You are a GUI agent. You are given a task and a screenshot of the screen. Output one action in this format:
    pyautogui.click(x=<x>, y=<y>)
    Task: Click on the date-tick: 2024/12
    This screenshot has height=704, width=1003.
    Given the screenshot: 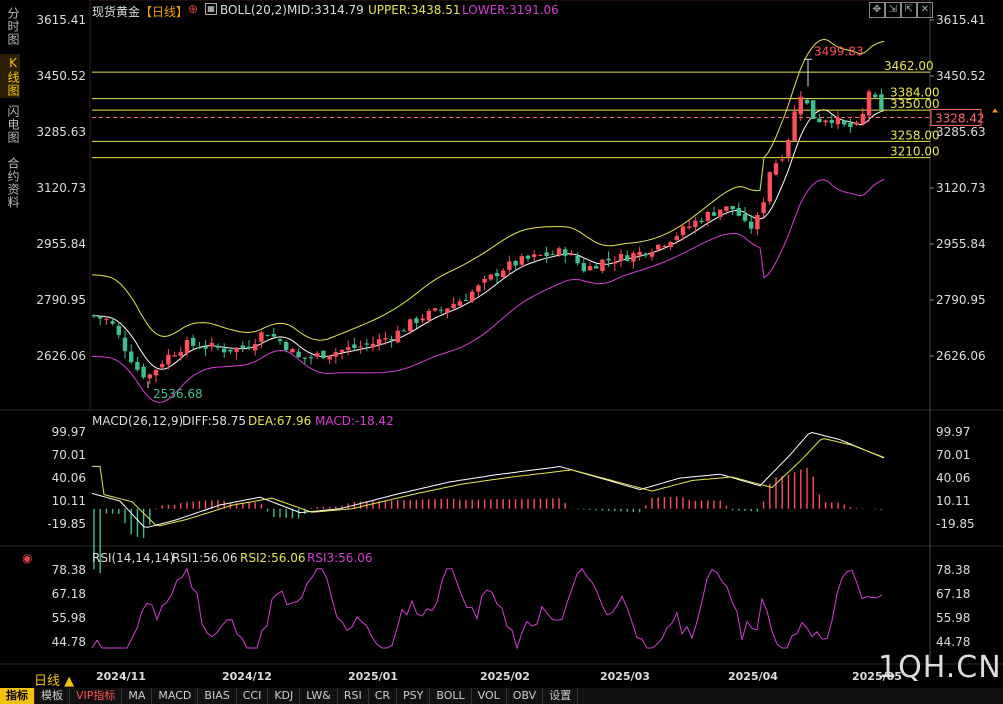 What is the action you would take?
    pyautogui.click(x=247, y=676)
    